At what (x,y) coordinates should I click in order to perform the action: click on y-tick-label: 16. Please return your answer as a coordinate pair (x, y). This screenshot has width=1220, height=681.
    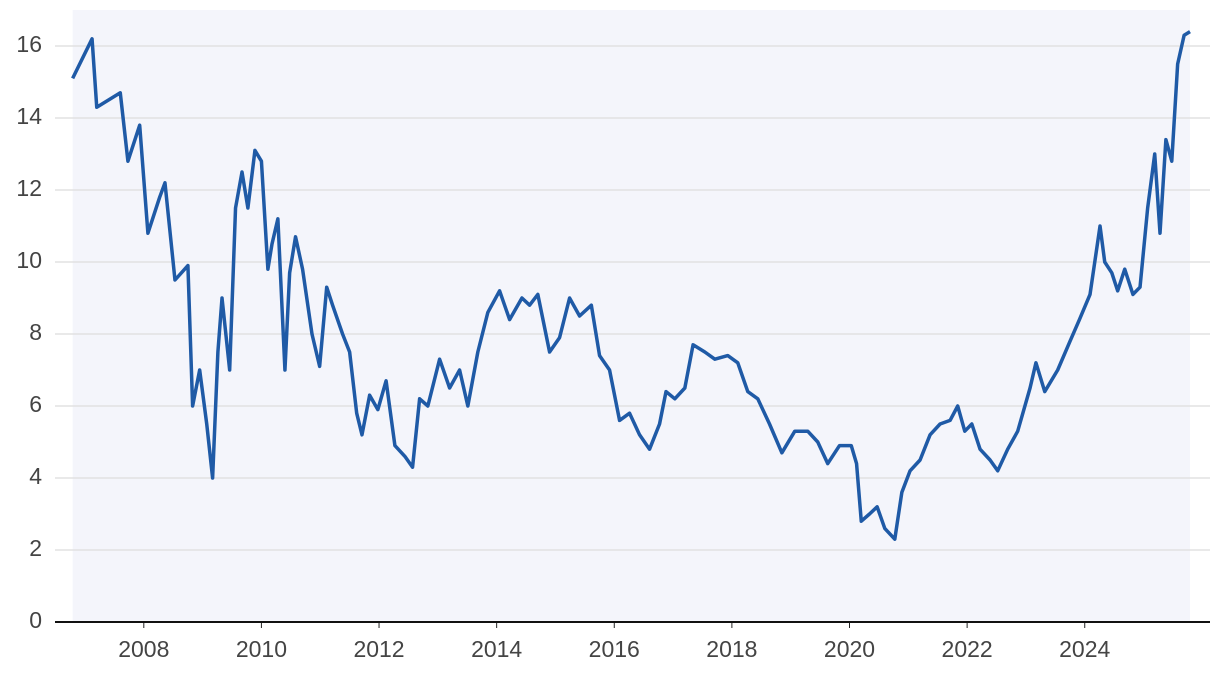
    Looking at the image, I should click on (29, 44).